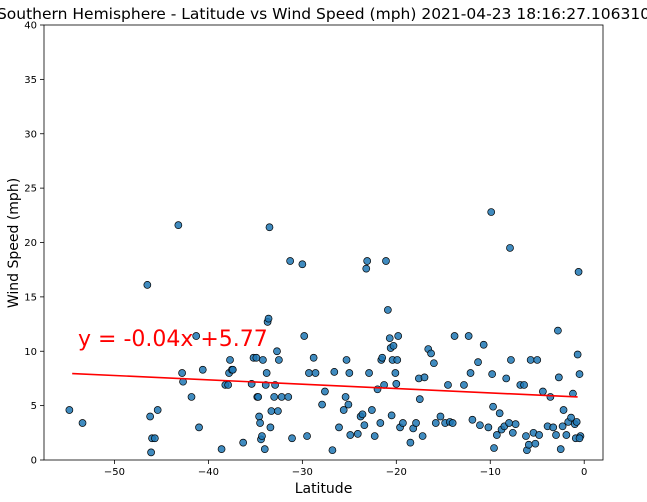 The image size is (647, 502). What do you see at coordinates (30, 26) in the screenshot?
I see `y-tick-label: 40` at bounding box center [30, 26].